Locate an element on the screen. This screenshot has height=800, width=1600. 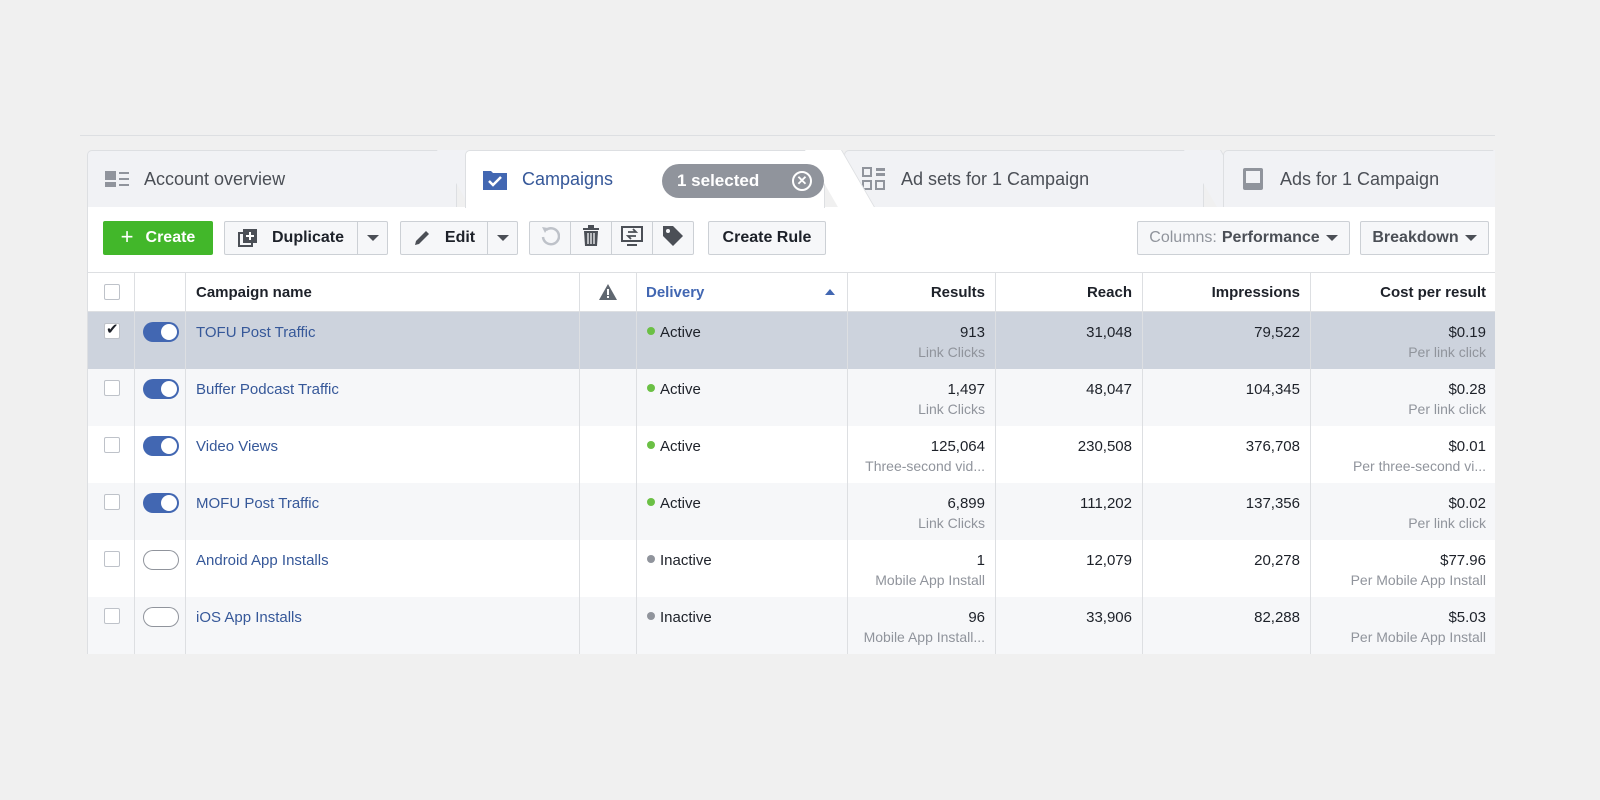
create-rule-button: Create Rule is located at coordinates (767, 238).